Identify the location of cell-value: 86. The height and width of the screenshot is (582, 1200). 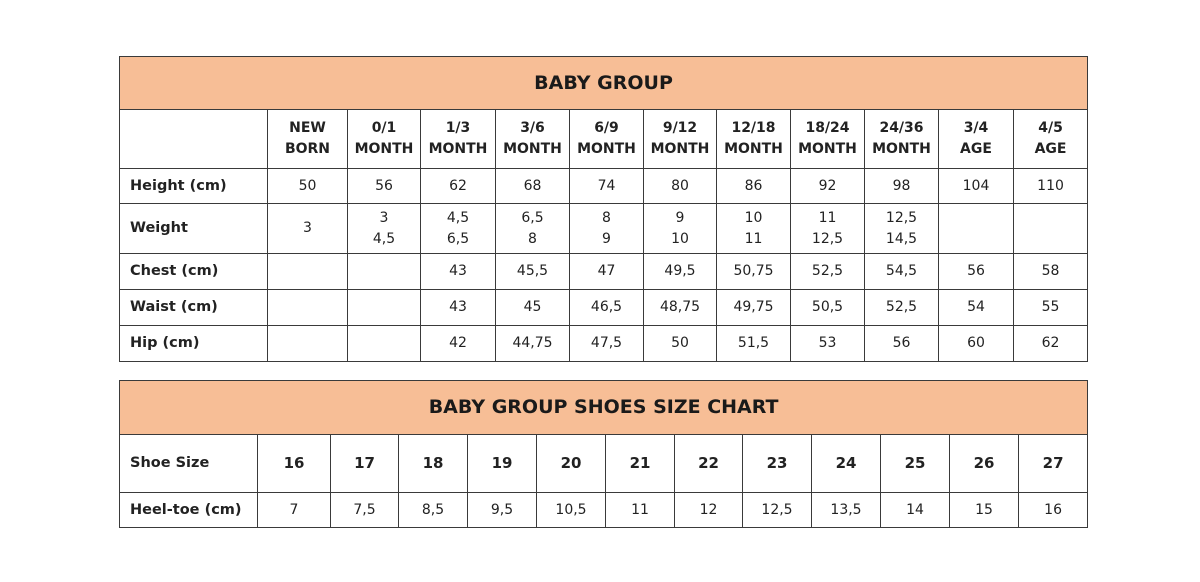
(753, 185).